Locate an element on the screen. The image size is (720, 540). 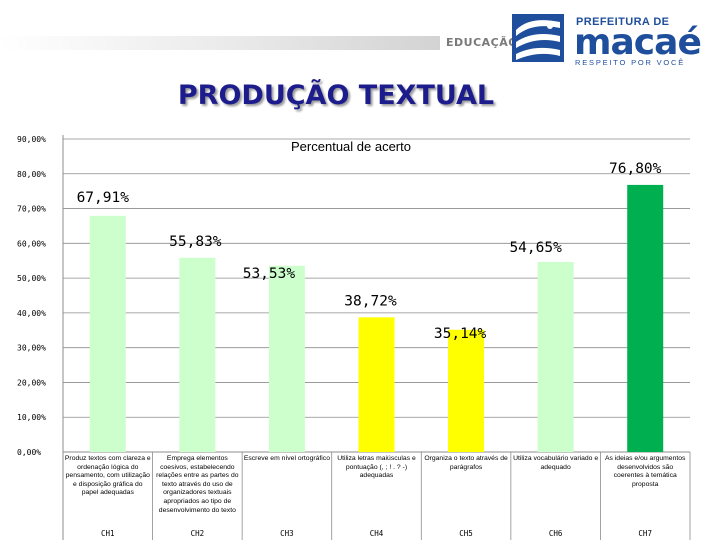
data-label-ch1: 67,91% is located at coordinates (103, 198).